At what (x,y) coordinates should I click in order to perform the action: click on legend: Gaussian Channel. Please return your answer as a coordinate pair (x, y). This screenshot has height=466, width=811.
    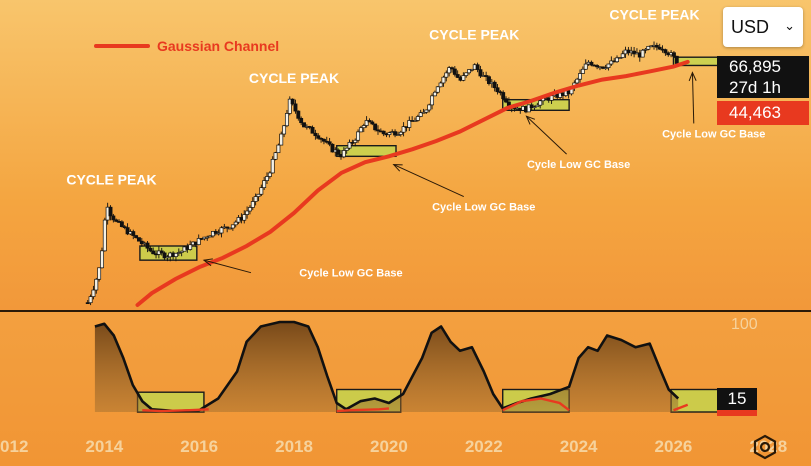
    Looking at the image, I should click on (186, 46).